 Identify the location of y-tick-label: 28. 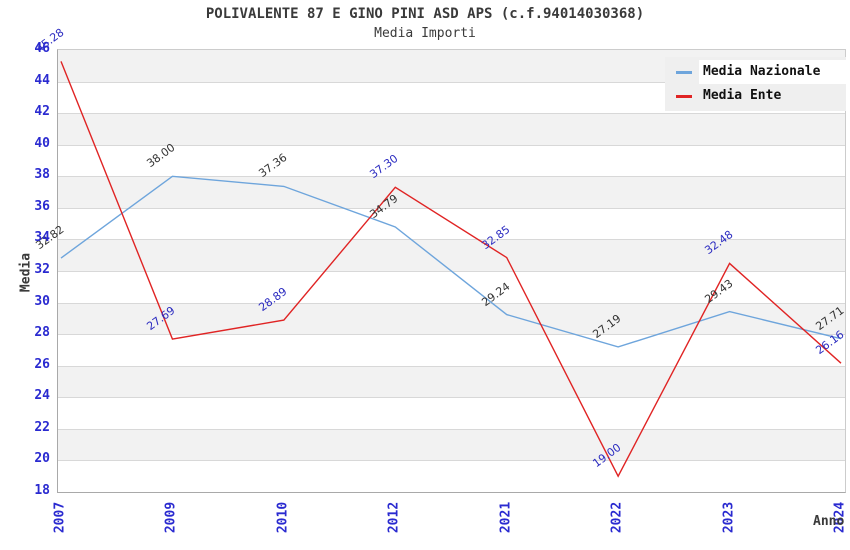
(42, 333).